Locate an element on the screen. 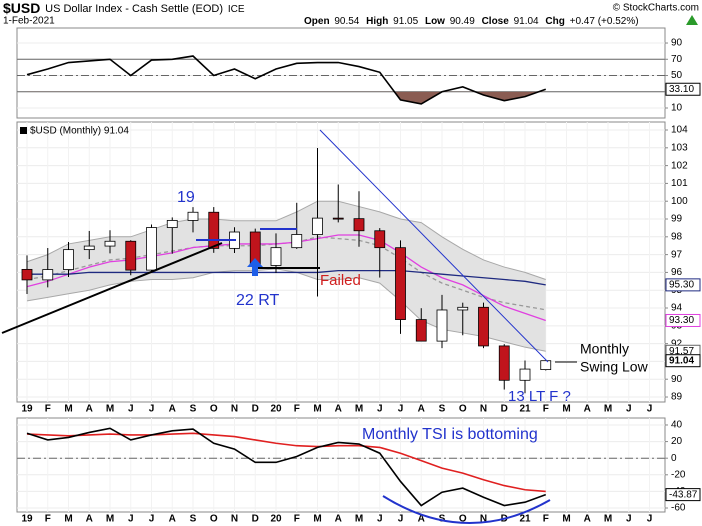 Image resolution: width=702 pixels, height=526 pixels. bottoming-arc is located at coordinates (466, 509).